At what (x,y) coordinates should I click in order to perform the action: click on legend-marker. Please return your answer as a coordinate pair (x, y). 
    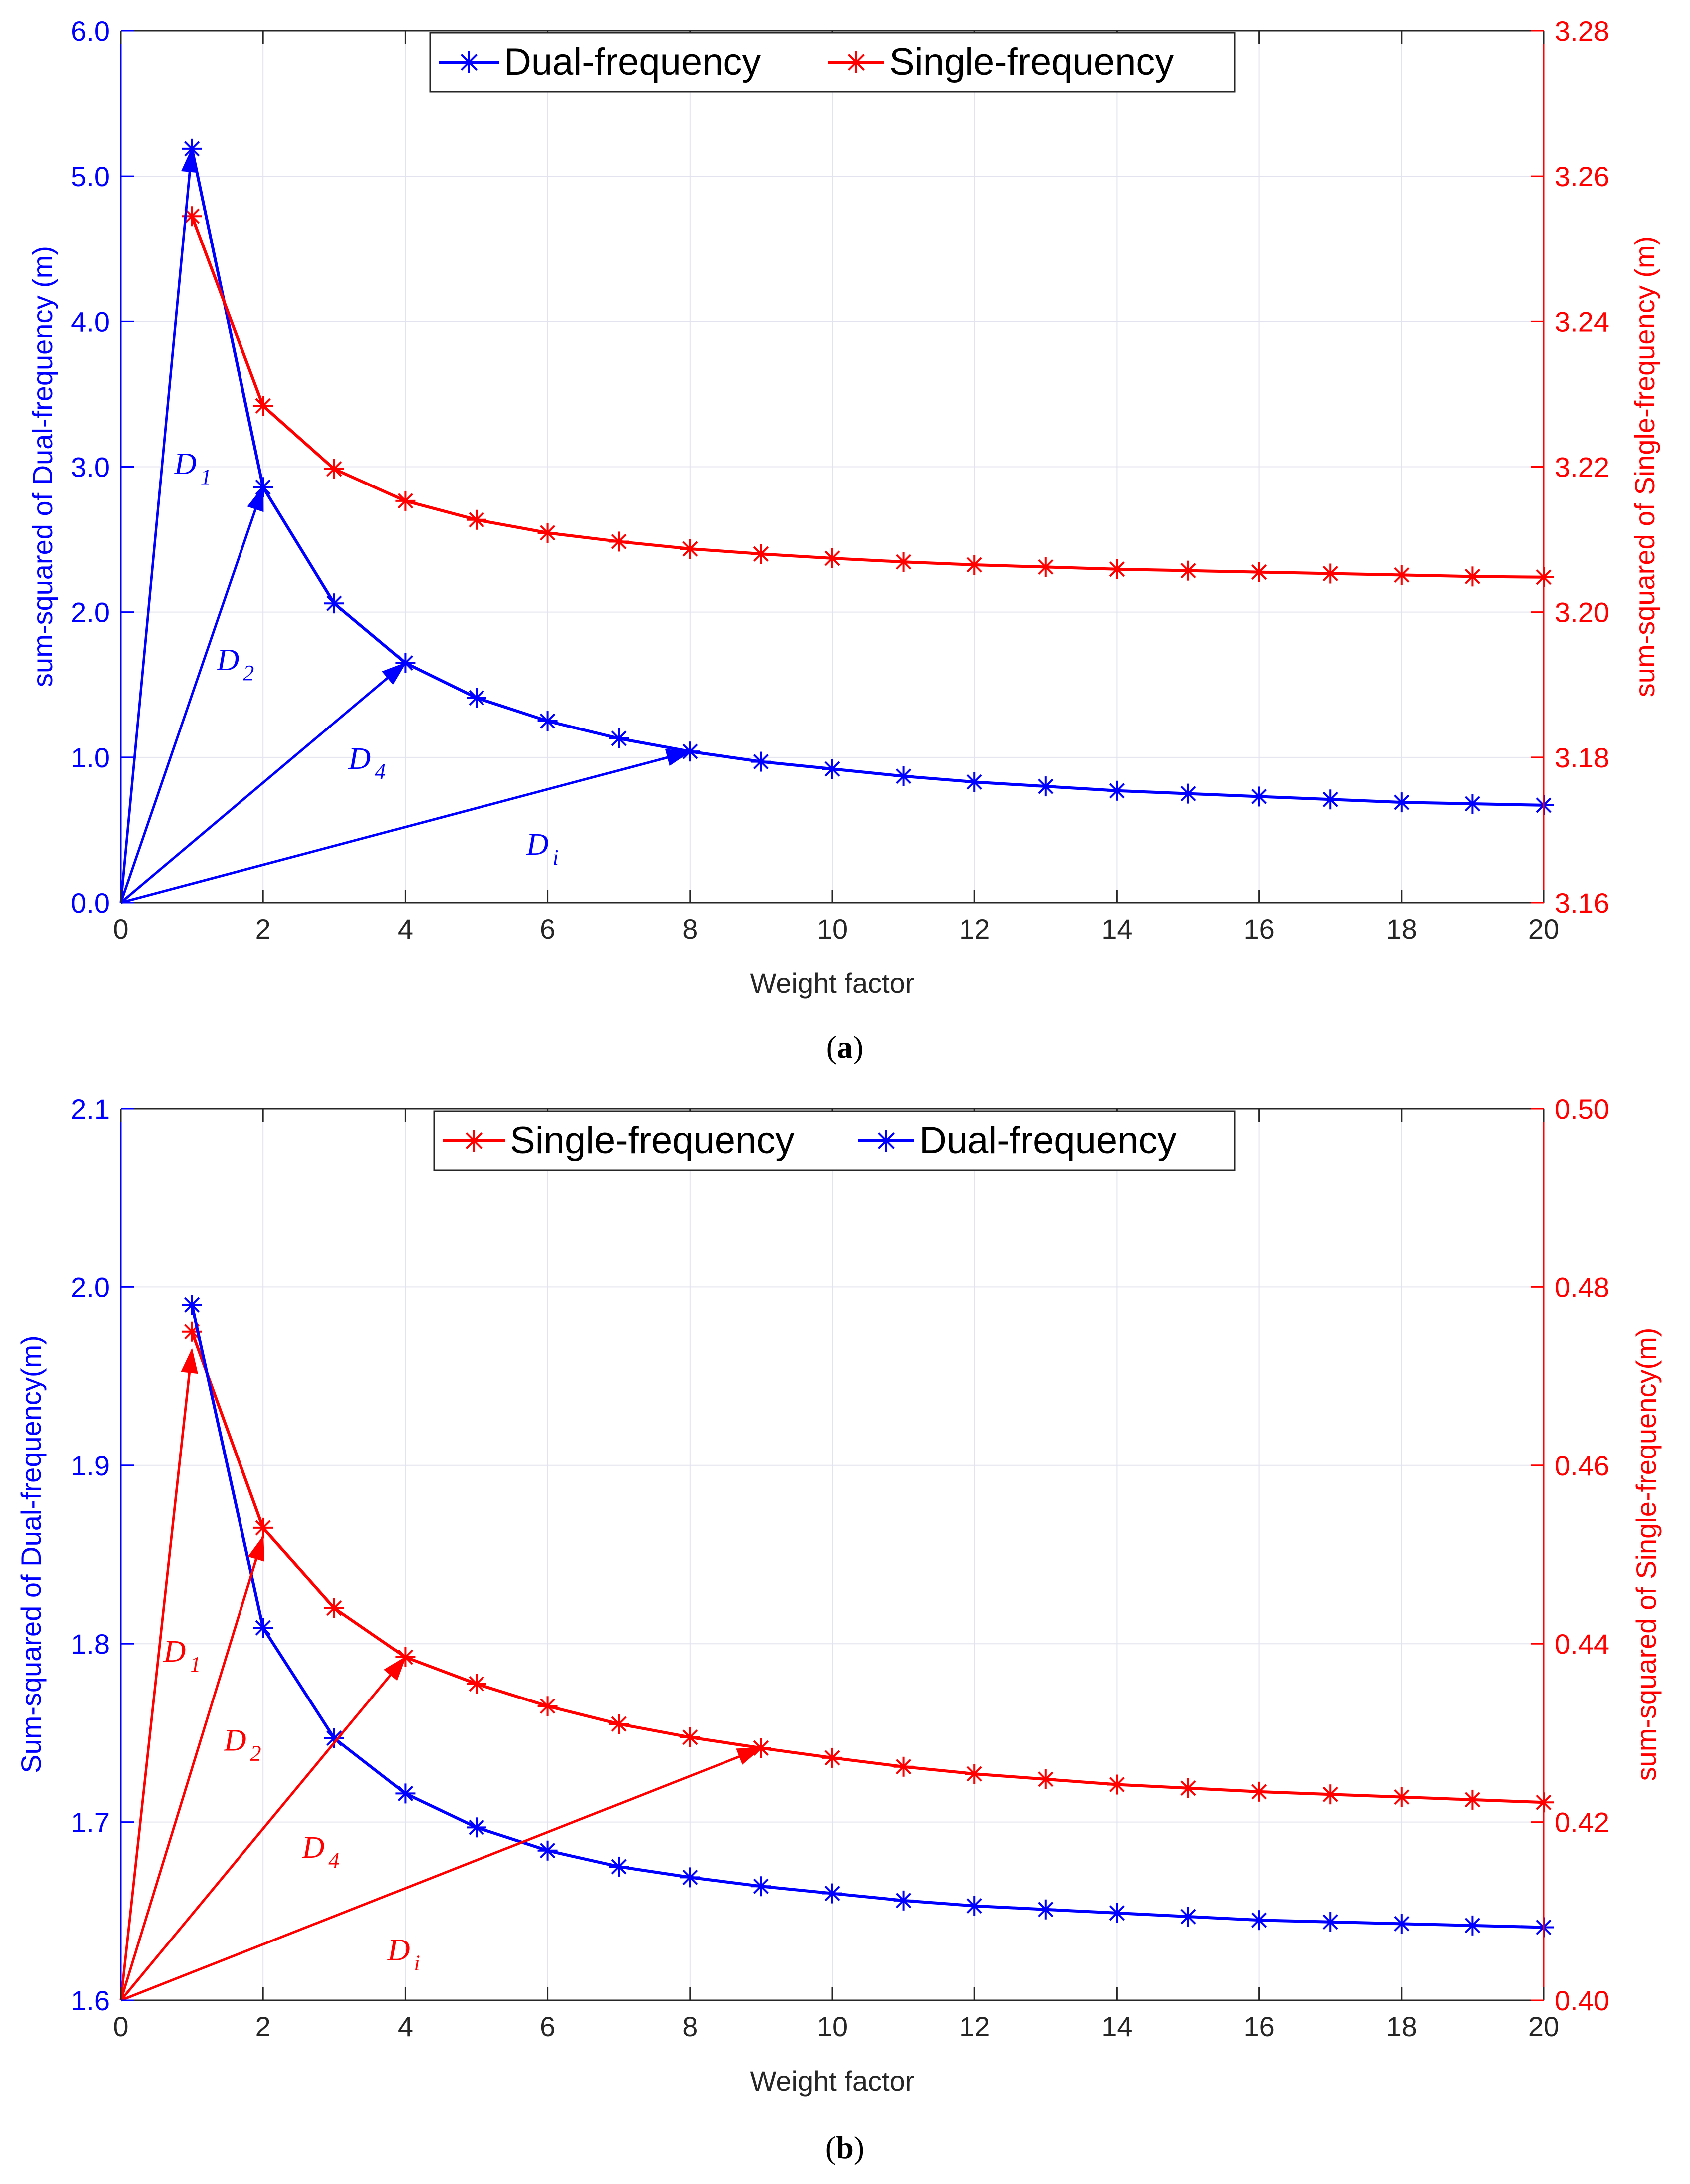
    Looking at the image, I should click on (469, 62).